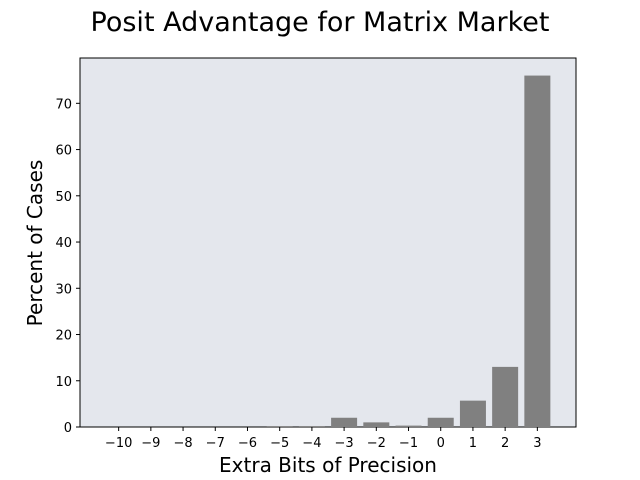  What do you see at coordinates (311, 443) in the screenshot?
I see `x-tick-label: −4` at bounding box center [311, 443].